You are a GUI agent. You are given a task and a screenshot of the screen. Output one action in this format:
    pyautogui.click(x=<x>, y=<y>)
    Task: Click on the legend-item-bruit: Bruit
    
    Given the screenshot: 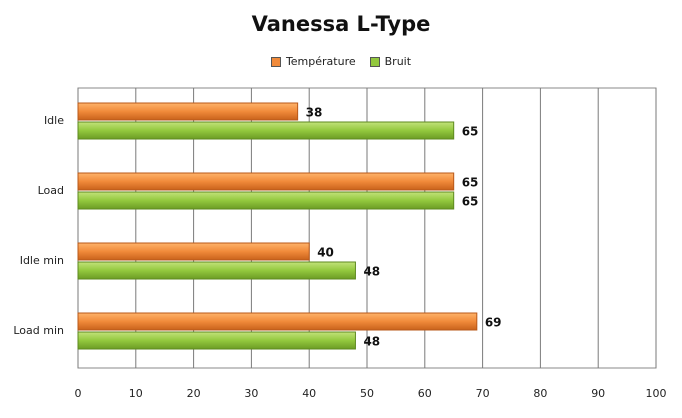 What is the action you would take?
    pyautogui.click(x=390, y=61)
    